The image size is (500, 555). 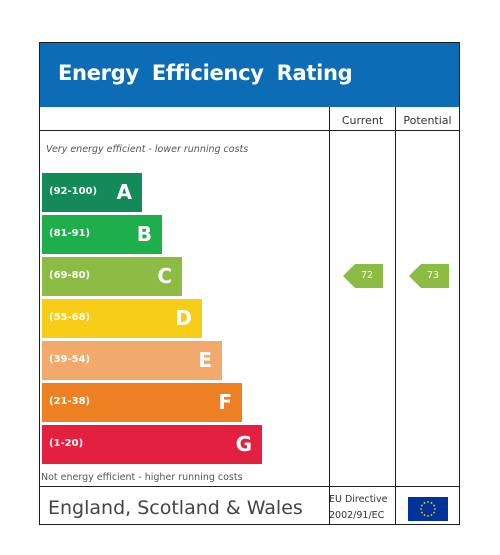 I want to click on rating-band-range: (21-38), so click(x=70, y=401).